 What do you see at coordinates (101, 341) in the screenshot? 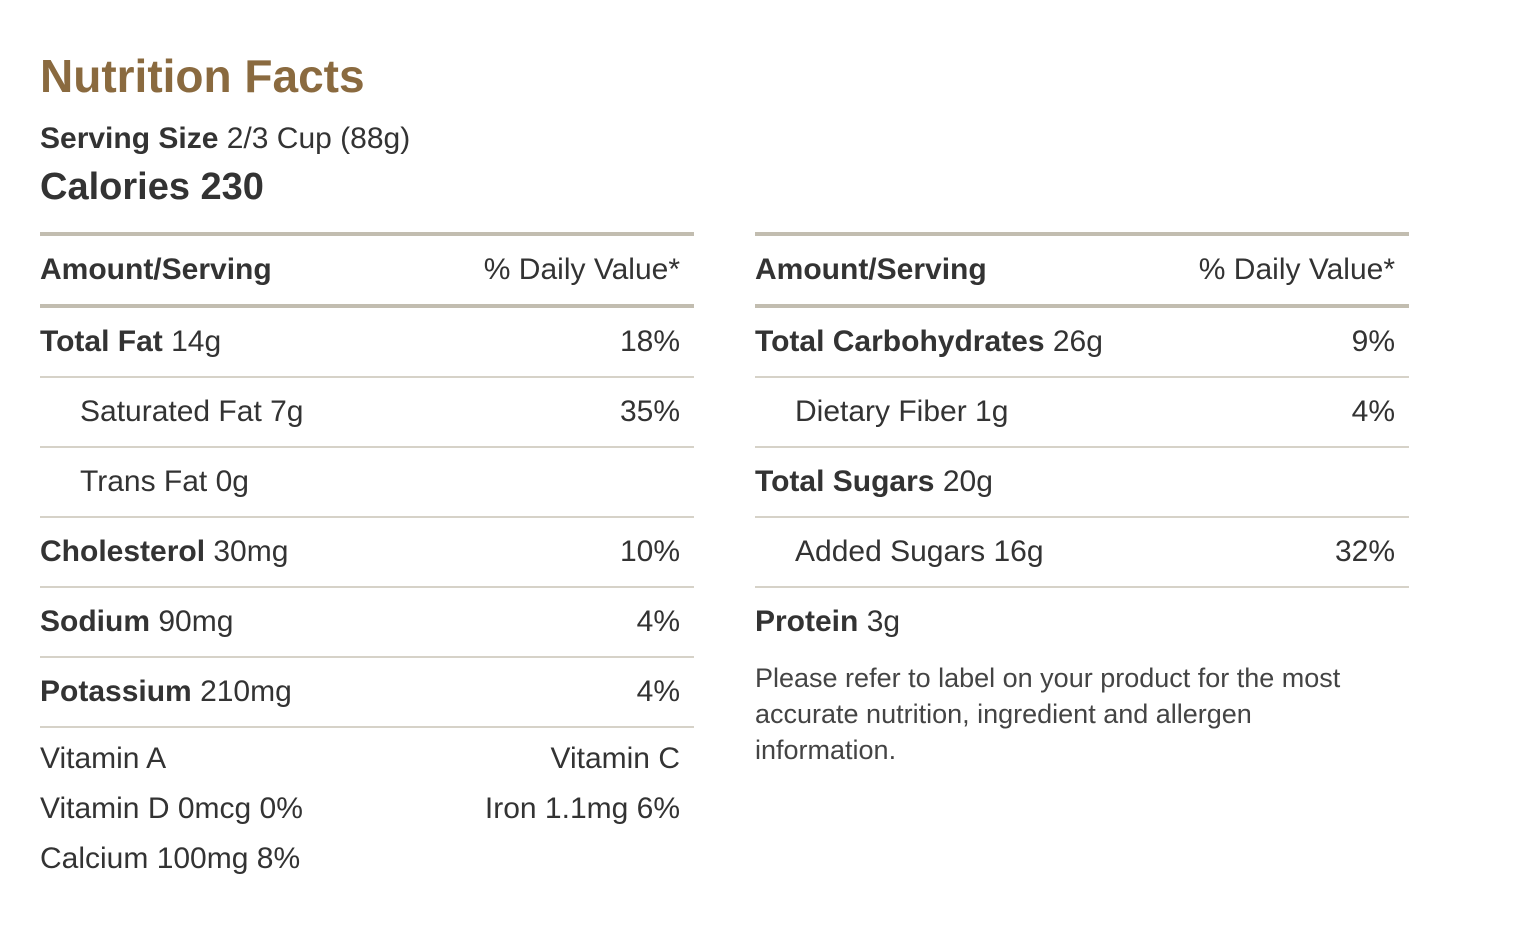
I see `nutrient-name: Total Fat` at bounding box center [101, 341].